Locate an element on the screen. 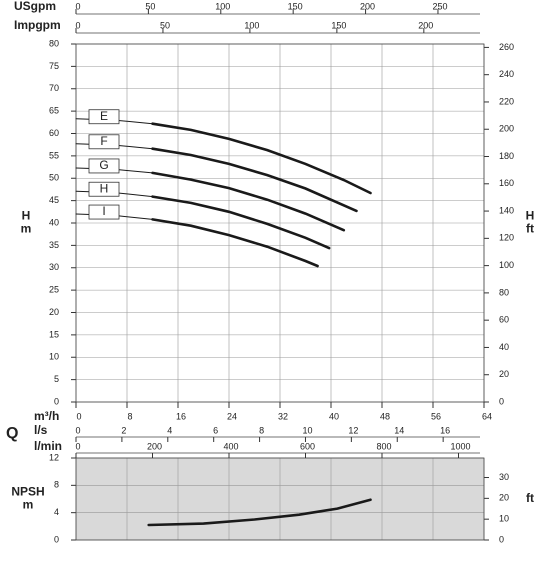  y2-tick-label: 100 is located at coordinates (506, 265).